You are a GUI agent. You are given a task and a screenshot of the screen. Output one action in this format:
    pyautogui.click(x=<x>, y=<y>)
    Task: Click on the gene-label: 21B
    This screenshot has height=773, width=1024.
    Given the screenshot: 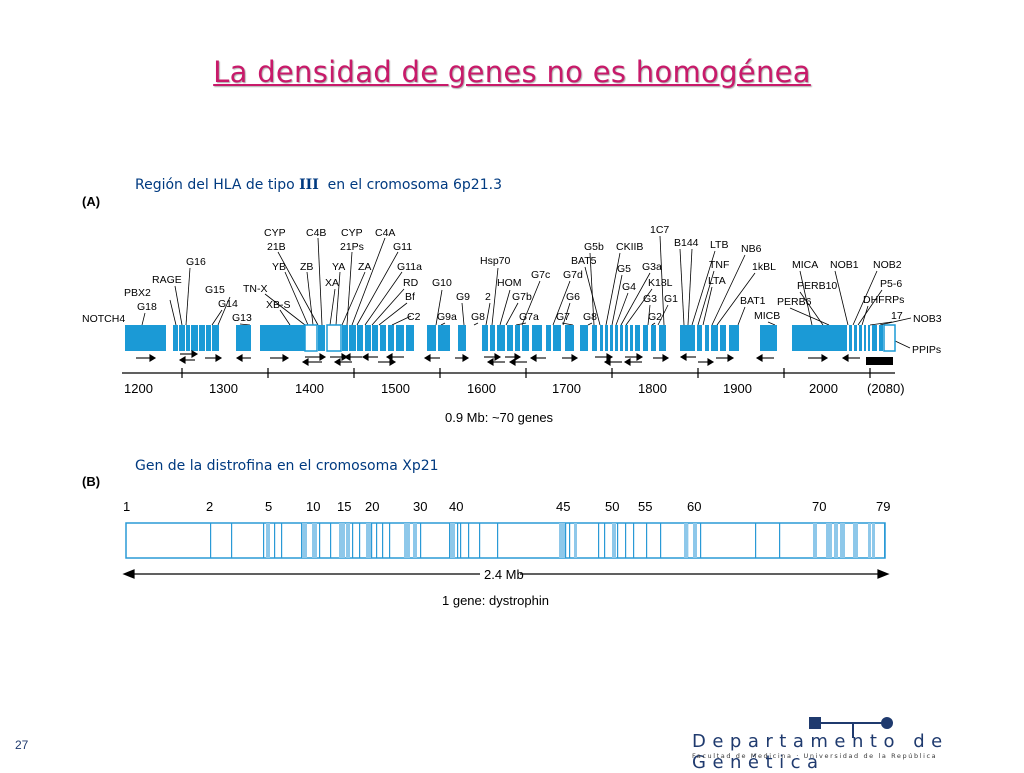 What is the action you would take?
    pyautogui.click(x=276, y=247)
    